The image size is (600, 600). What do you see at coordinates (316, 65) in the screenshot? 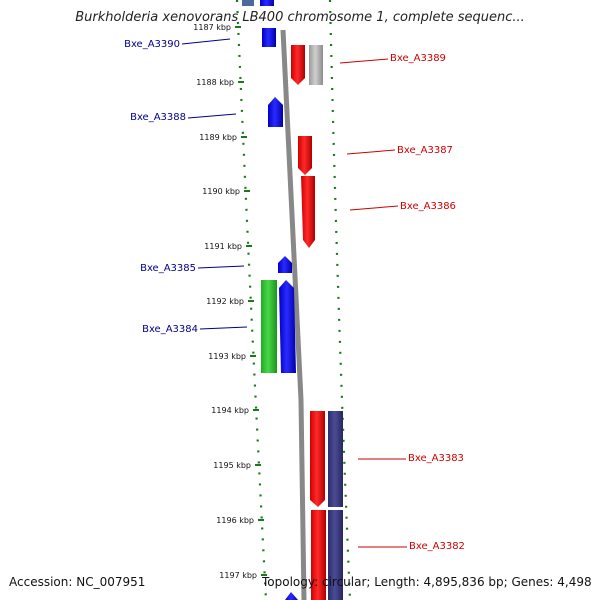
I see `gene-bxe-a3389-neighbor` at bounding box center [316, 65].